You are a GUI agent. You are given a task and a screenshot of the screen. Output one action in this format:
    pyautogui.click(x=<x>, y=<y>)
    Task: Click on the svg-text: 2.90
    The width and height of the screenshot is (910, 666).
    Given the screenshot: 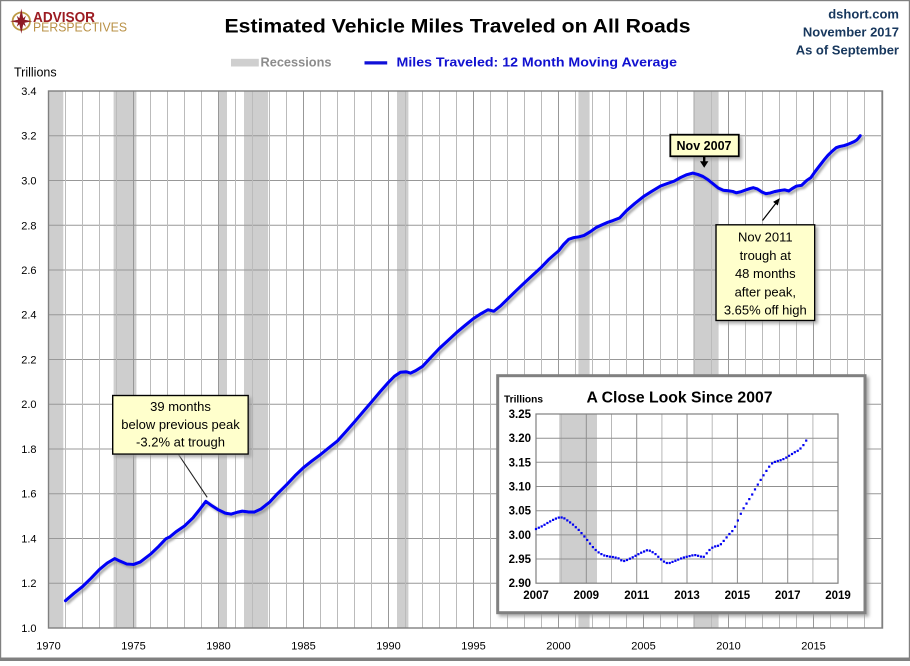 What is the action you would take?
    pyautogui.click(x=520, y=584)
    